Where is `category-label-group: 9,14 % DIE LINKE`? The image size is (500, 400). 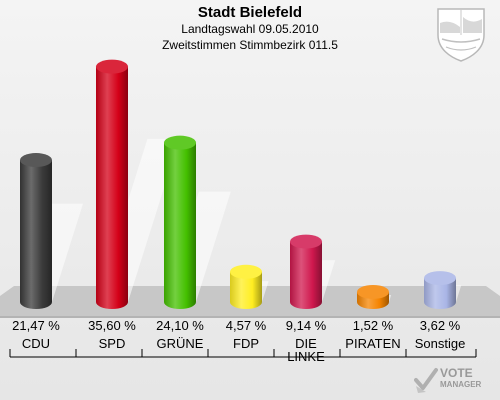
category-label-group: 9,14 % DIE LINKE is located at coordinates (306, 340).